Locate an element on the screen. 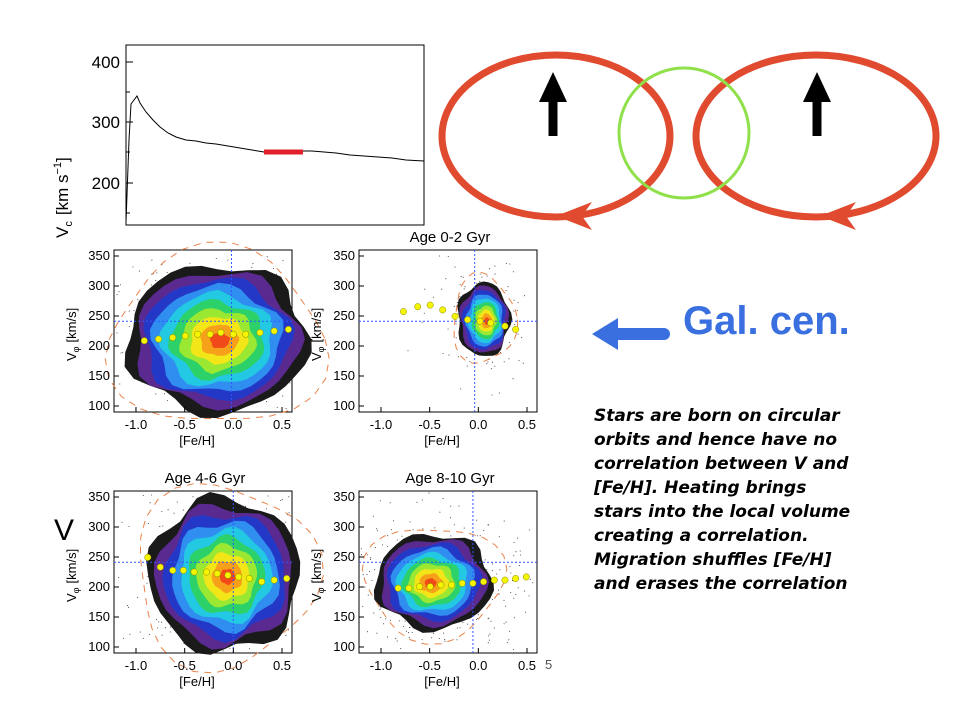  y-tick-label: 100 is located at coordinates (344, 405).